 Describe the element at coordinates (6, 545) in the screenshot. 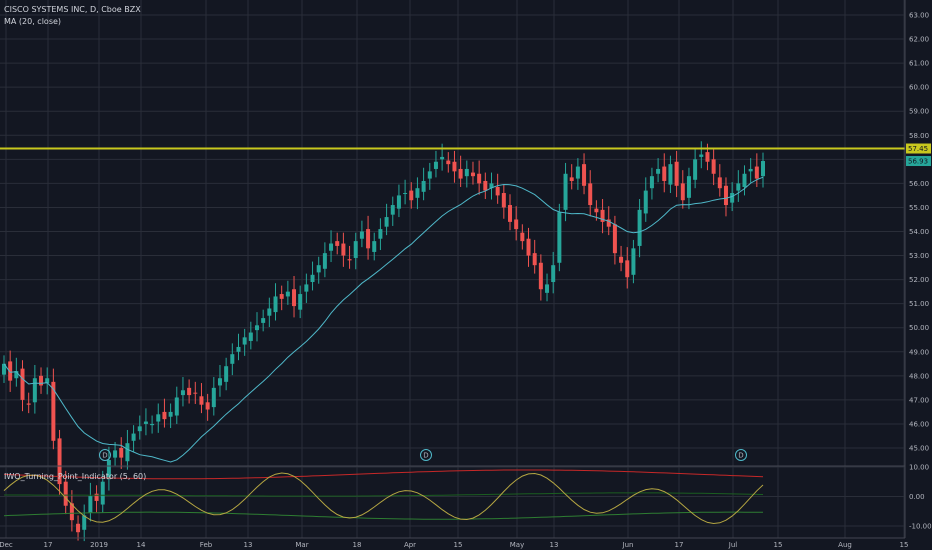

I see `time-tick-label: Dec` at that location.